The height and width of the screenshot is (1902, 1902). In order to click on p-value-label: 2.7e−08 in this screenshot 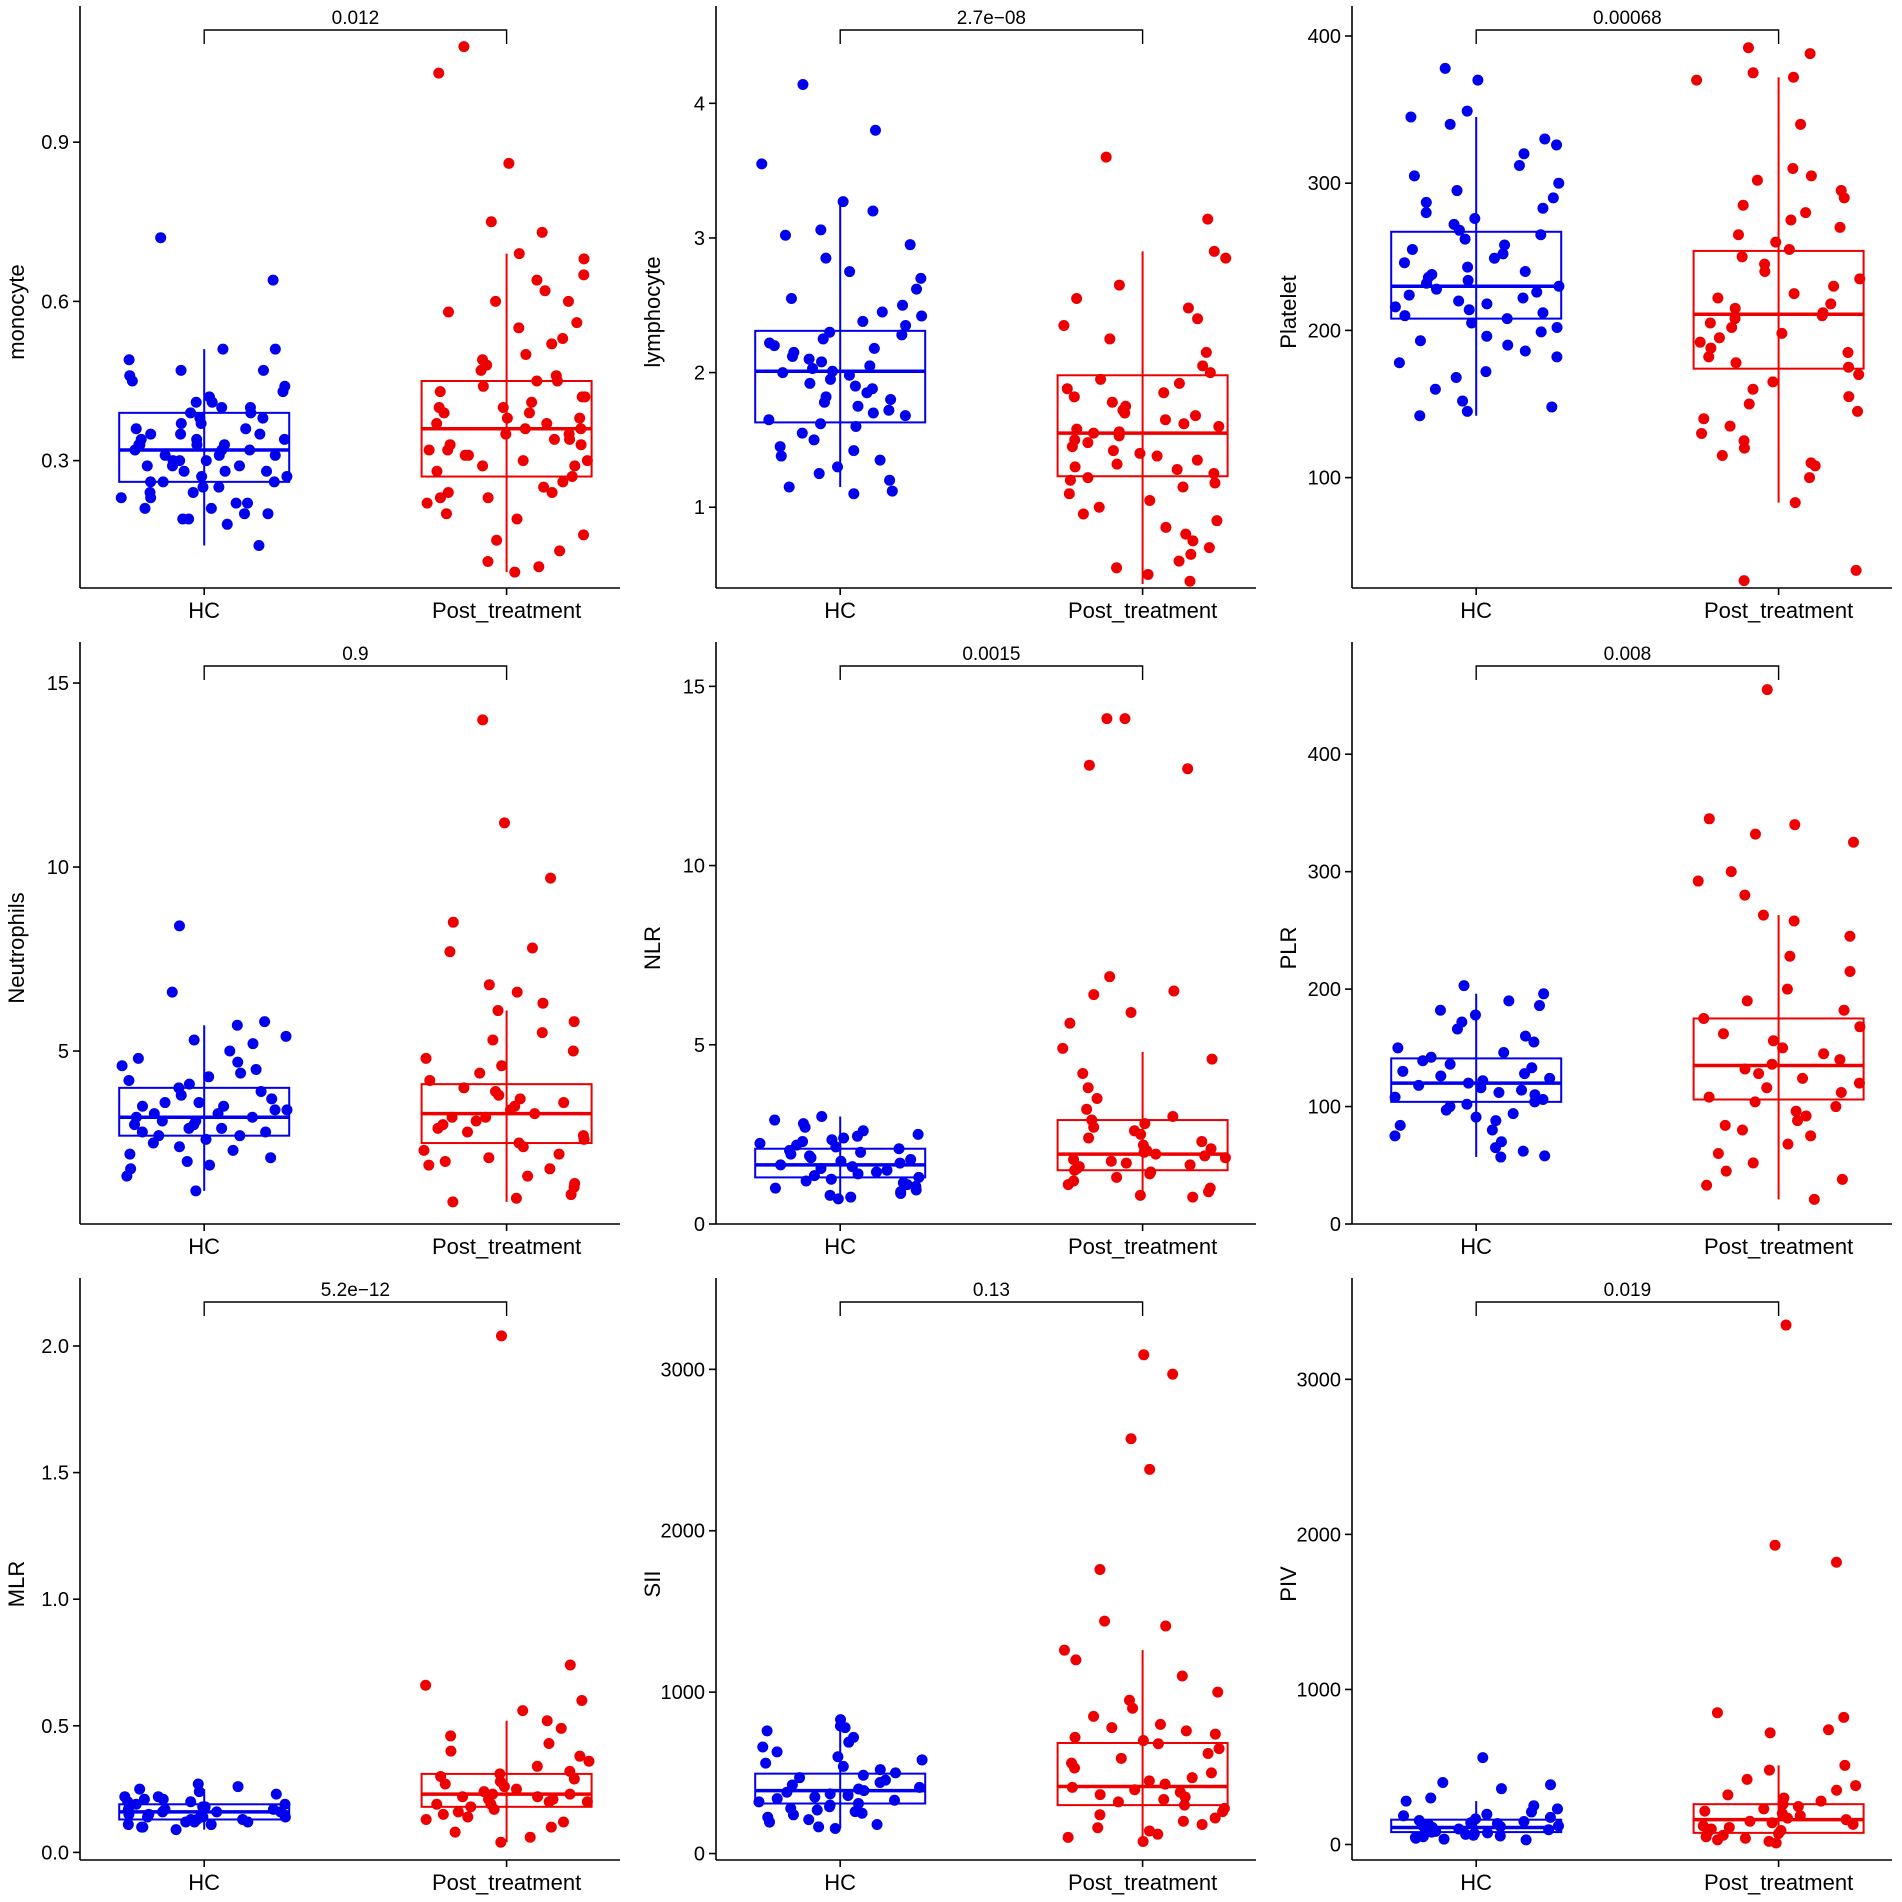, I will do `click(991, 18)`.